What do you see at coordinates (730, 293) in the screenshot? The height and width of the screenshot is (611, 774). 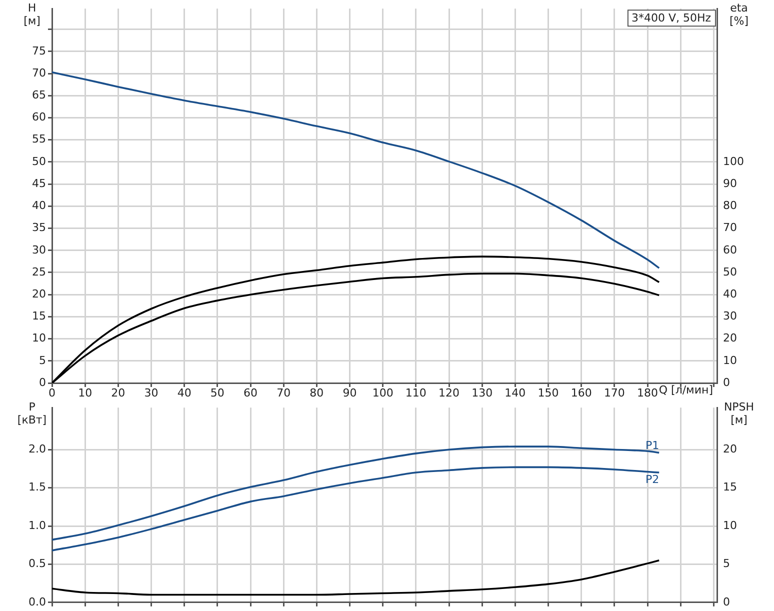 I see `y2-tick-label: 40` at bounding box center [730, 293].